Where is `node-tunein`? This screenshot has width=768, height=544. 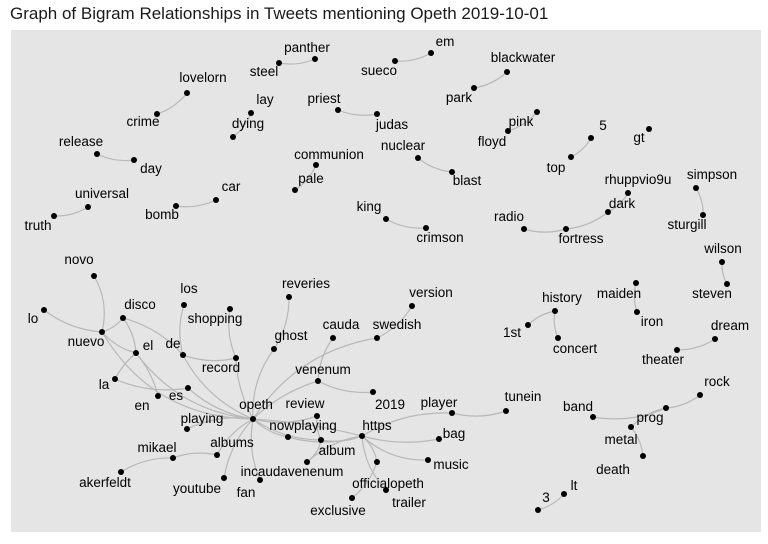
node-tunein is located at coordinates (506, 411).